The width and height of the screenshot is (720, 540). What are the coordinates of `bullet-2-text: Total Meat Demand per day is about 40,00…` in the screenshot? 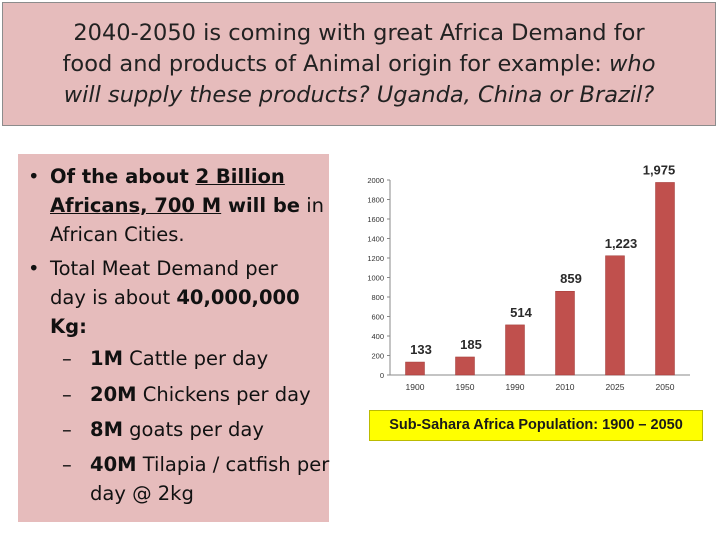 It's located at (190, 297).